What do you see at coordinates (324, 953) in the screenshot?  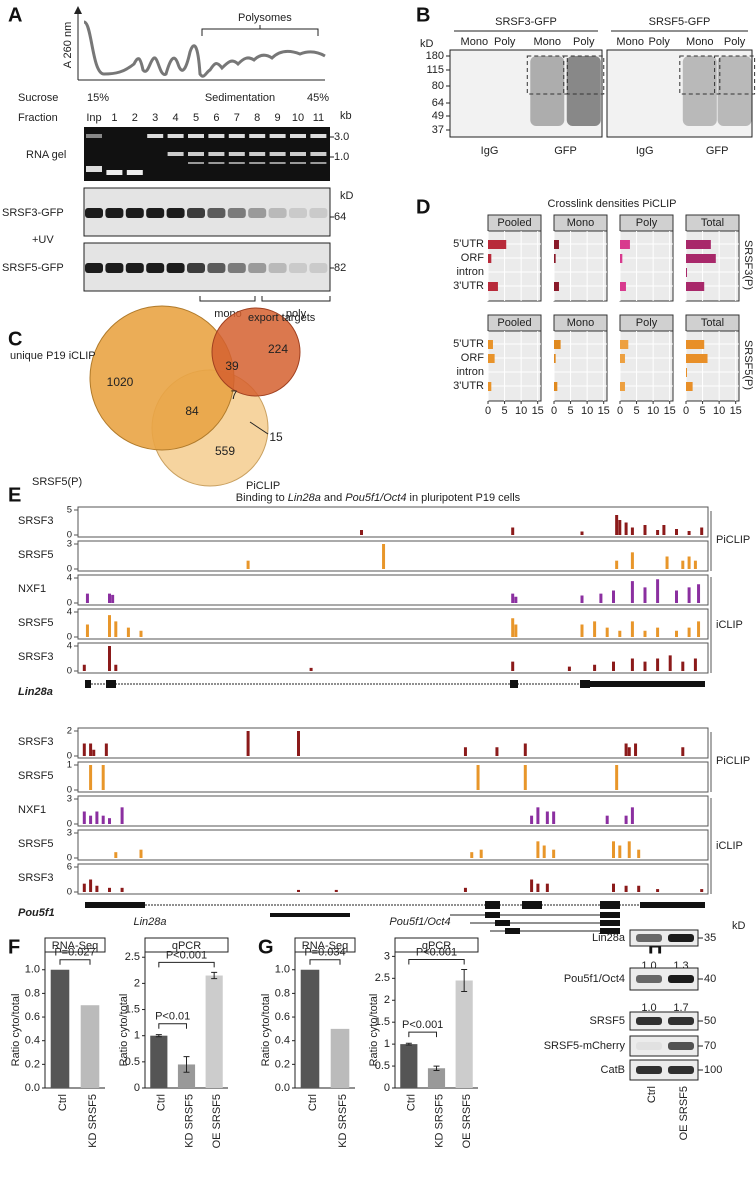 I see `p-value: P=0.034` at bounding box center [324, 953].